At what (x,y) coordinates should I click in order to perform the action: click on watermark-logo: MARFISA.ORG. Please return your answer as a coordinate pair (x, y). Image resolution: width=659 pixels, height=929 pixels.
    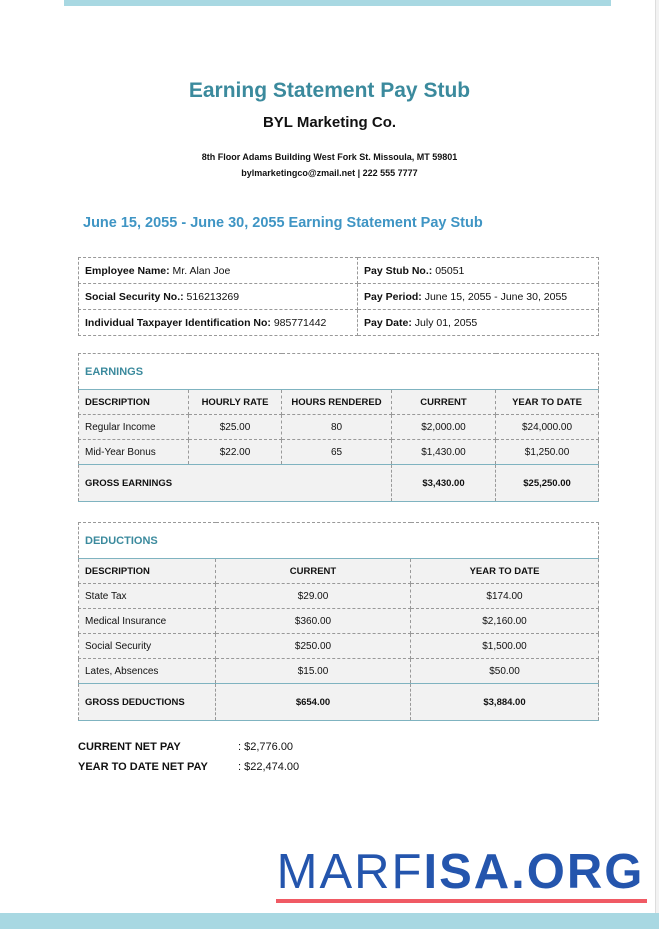
    Looking at the image, I should click on (460, 872).